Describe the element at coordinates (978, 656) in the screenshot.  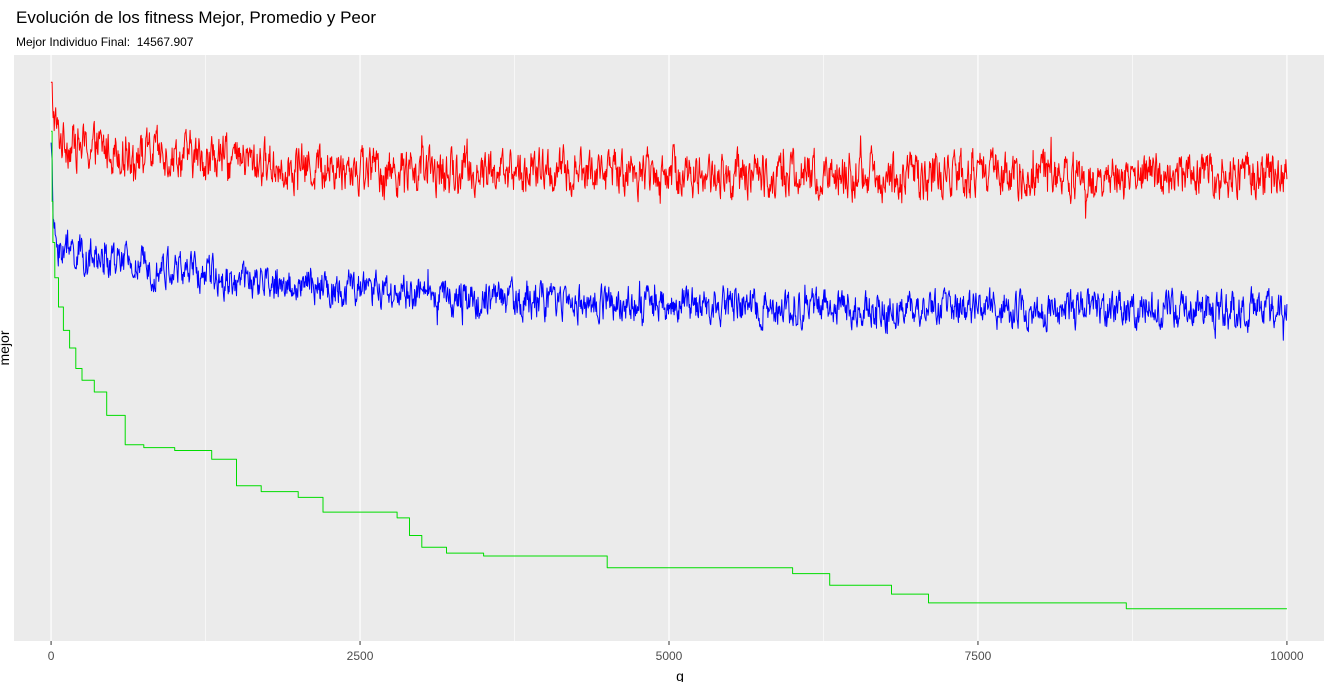
I see `x-tick-label: 7500` at that location.